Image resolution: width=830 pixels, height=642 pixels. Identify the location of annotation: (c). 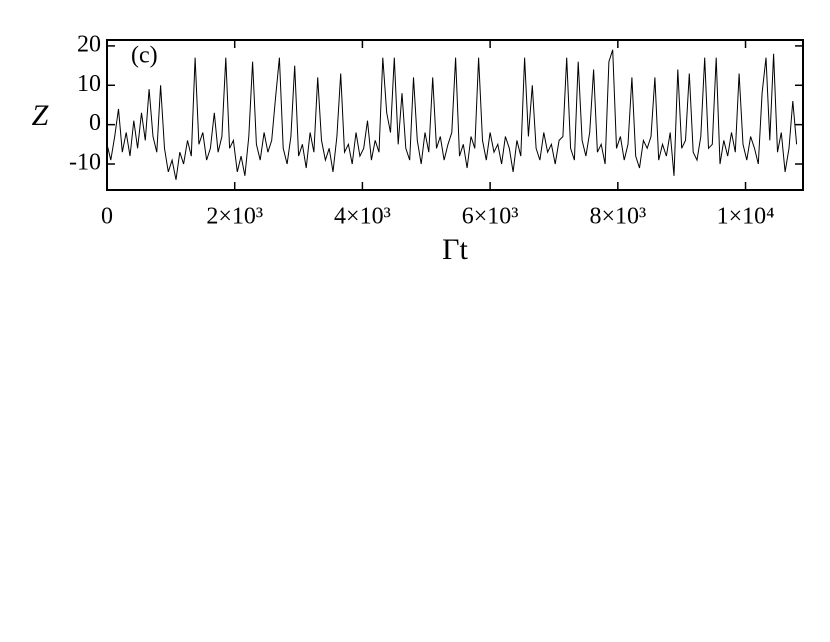
(144, 56).